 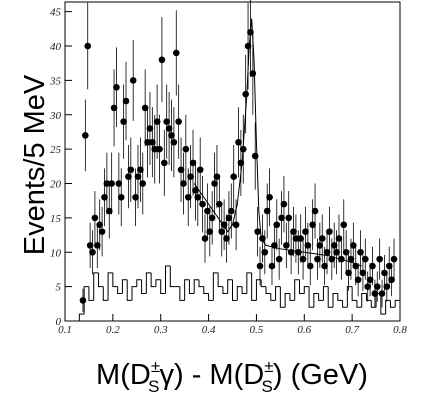 I want to click on y-tick-label: 40, so click(x=56, y=47).